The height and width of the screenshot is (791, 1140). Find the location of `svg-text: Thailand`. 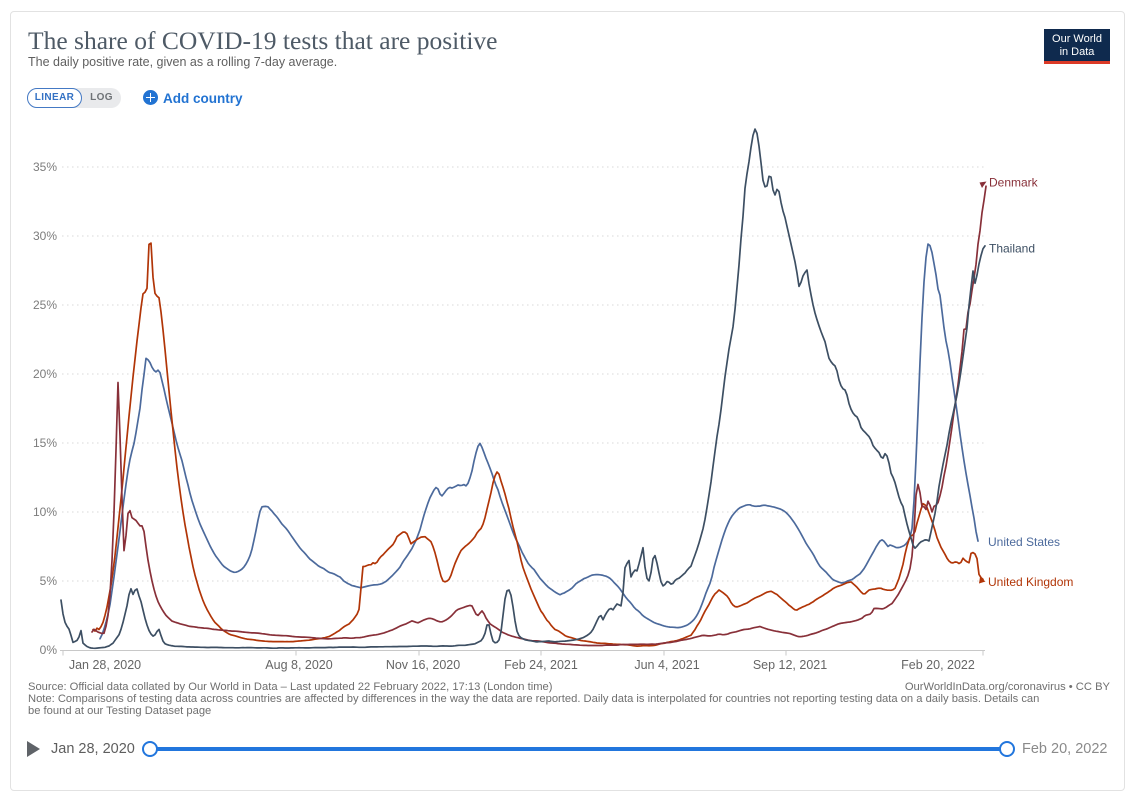

svg-text: Thailand is located at coordinates (1012, 249).